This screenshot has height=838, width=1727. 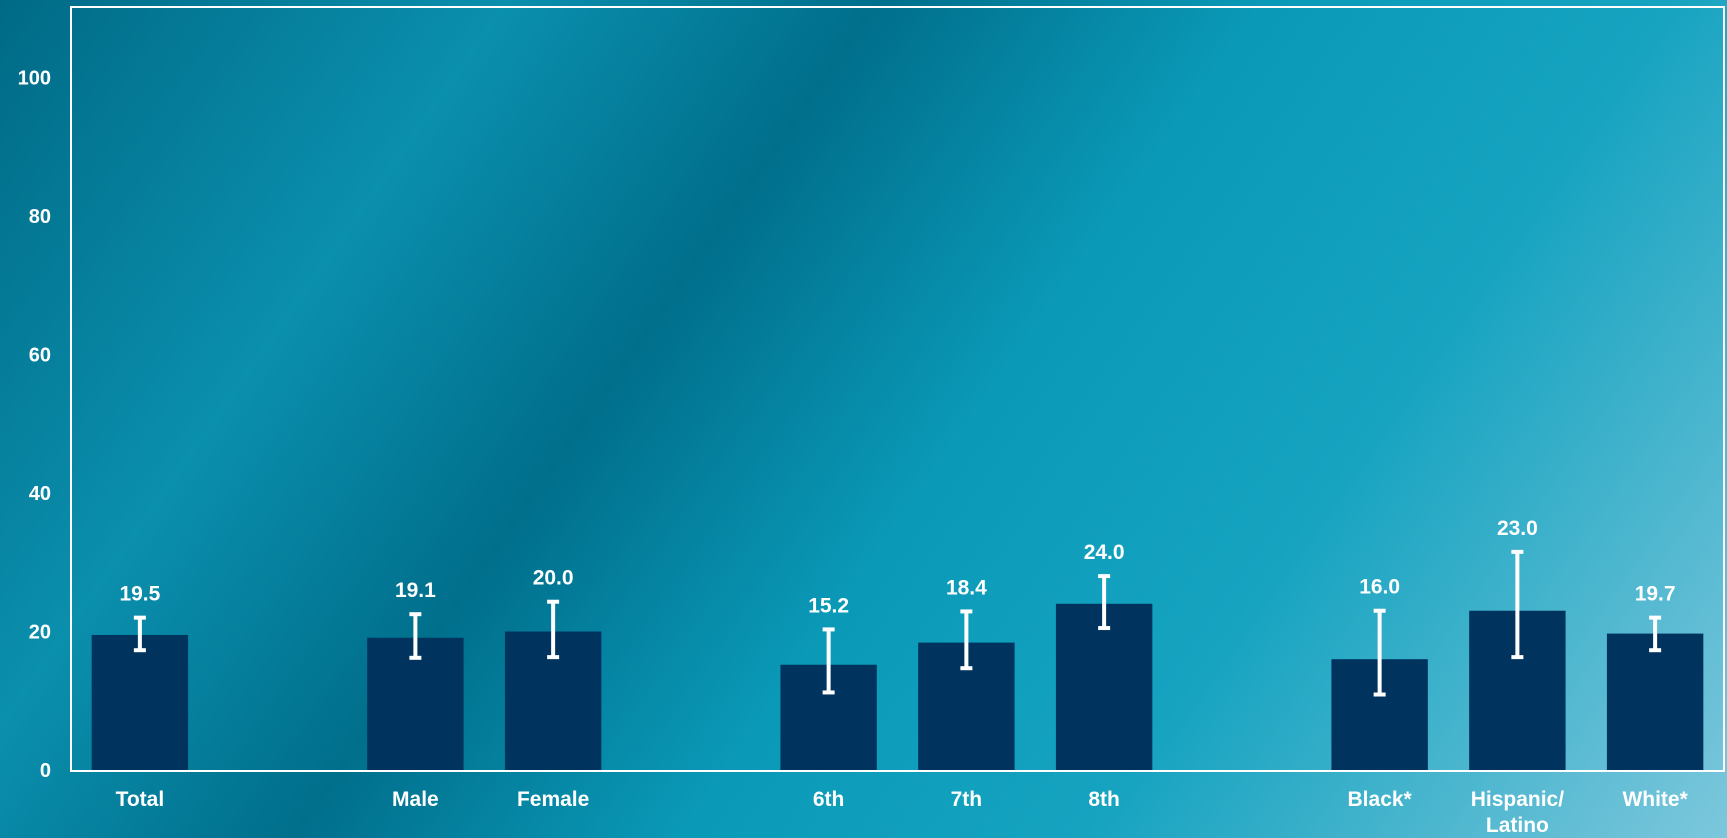 I want to click on x-tick-label: Male, so click(x=415, y=799).